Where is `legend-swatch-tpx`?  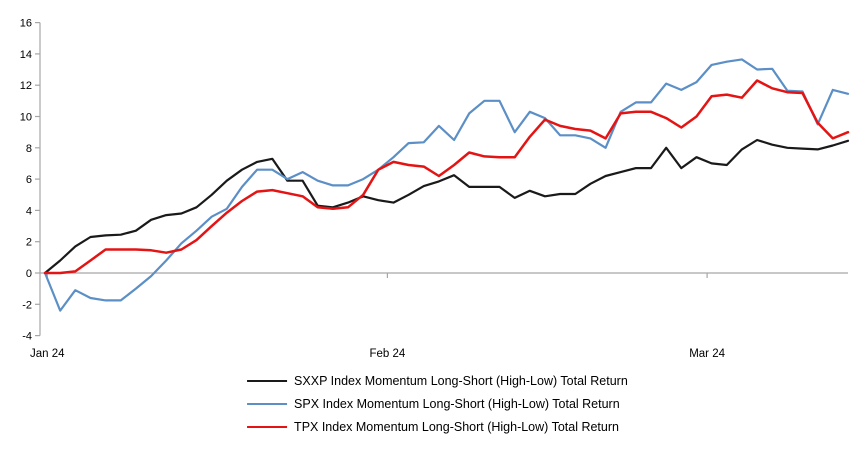
legend-swatch-tpx is located at coordinates (267, 427).